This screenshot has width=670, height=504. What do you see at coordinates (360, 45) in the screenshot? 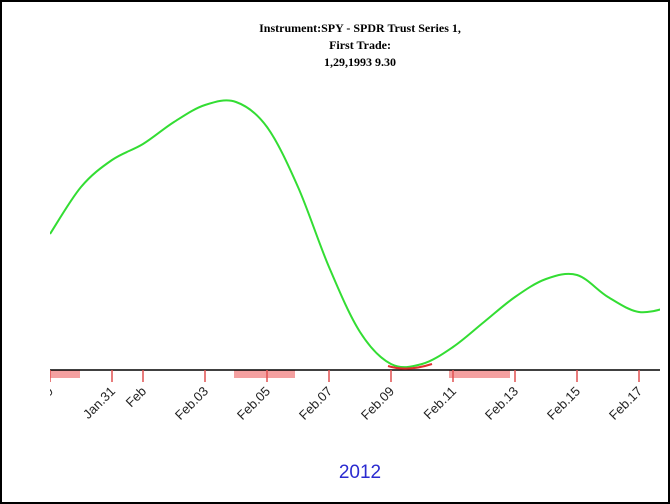
I see `title-line: First Trade:` at bounding box center [360, 45].